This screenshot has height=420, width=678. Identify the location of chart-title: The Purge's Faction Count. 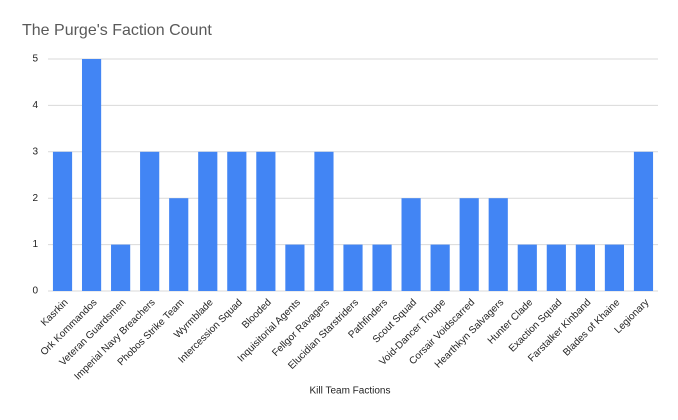
(117, 30).